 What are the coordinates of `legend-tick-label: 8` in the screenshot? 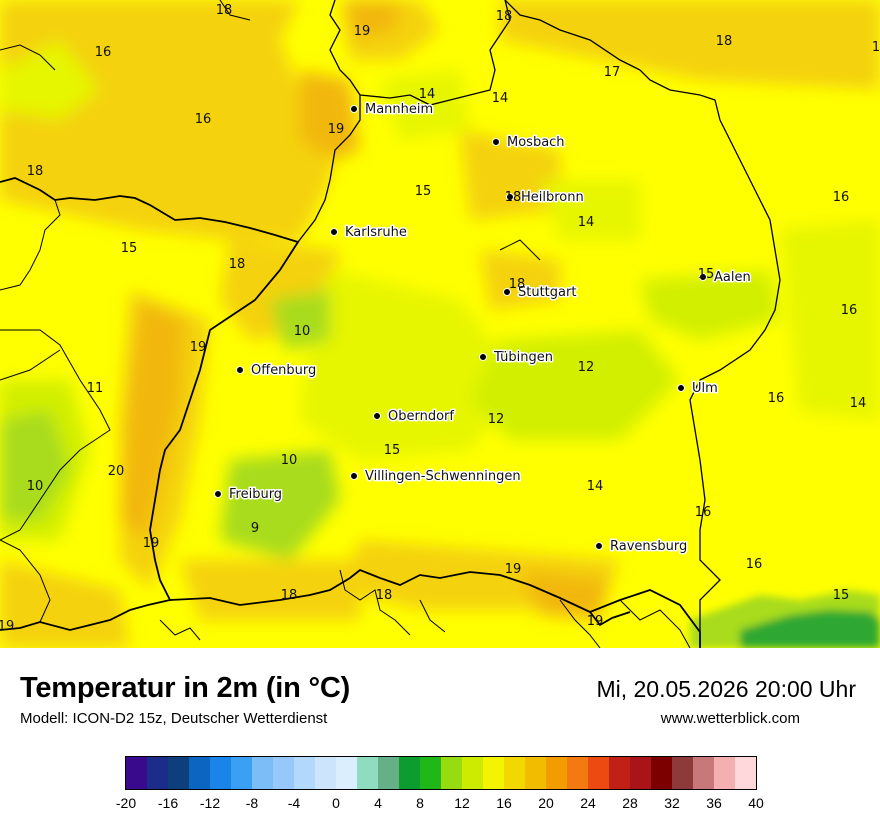 It's located at (420, 803).